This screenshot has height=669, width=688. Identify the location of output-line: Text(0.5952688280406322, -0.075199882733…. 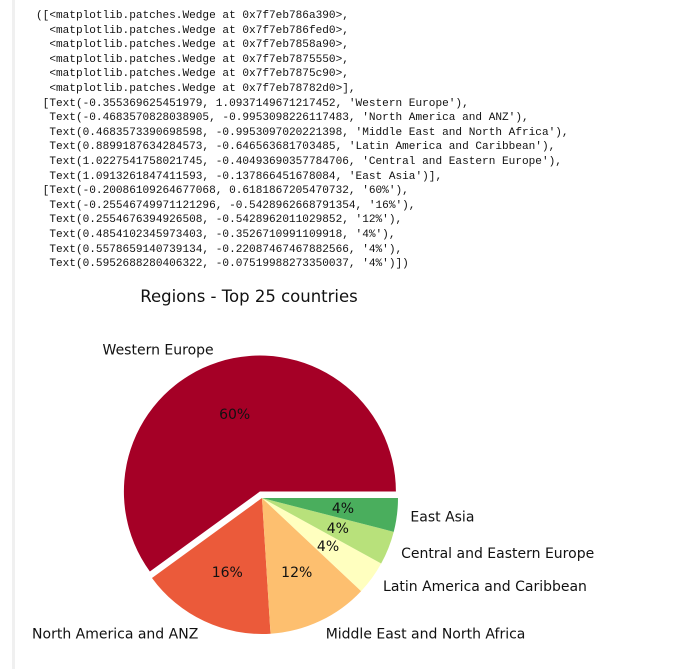
(222, 264).